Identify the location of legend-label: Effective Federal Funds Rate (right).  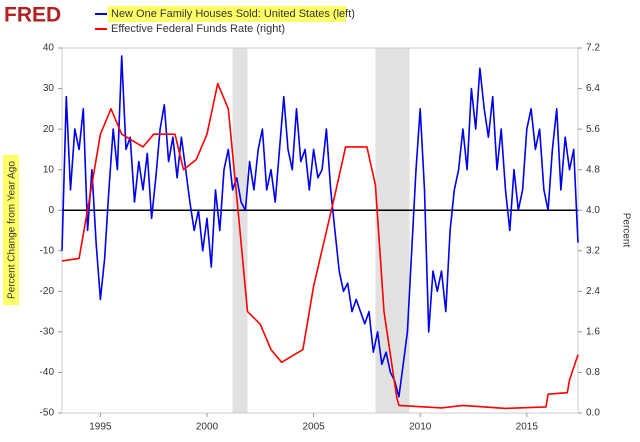
(198, 29).